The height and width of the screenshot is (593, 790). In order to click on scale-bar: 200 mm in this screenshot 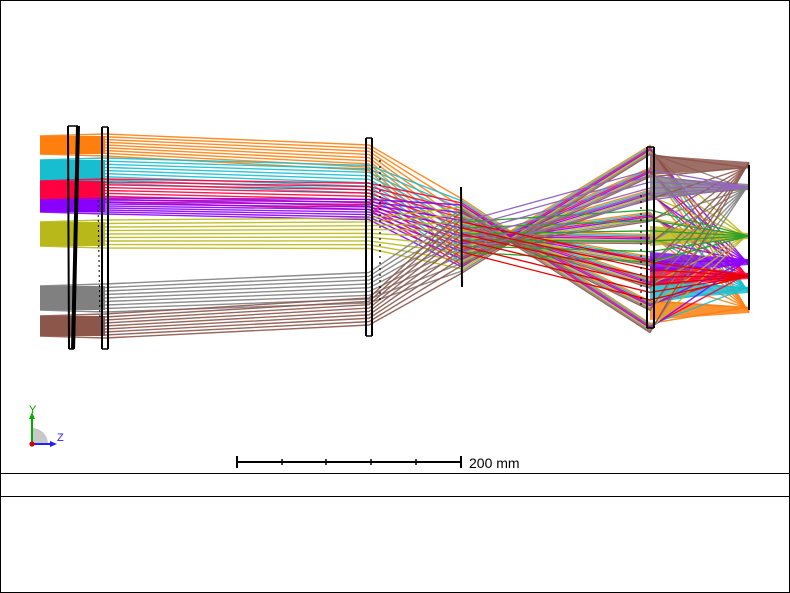, I will do `click(378, 463)`.